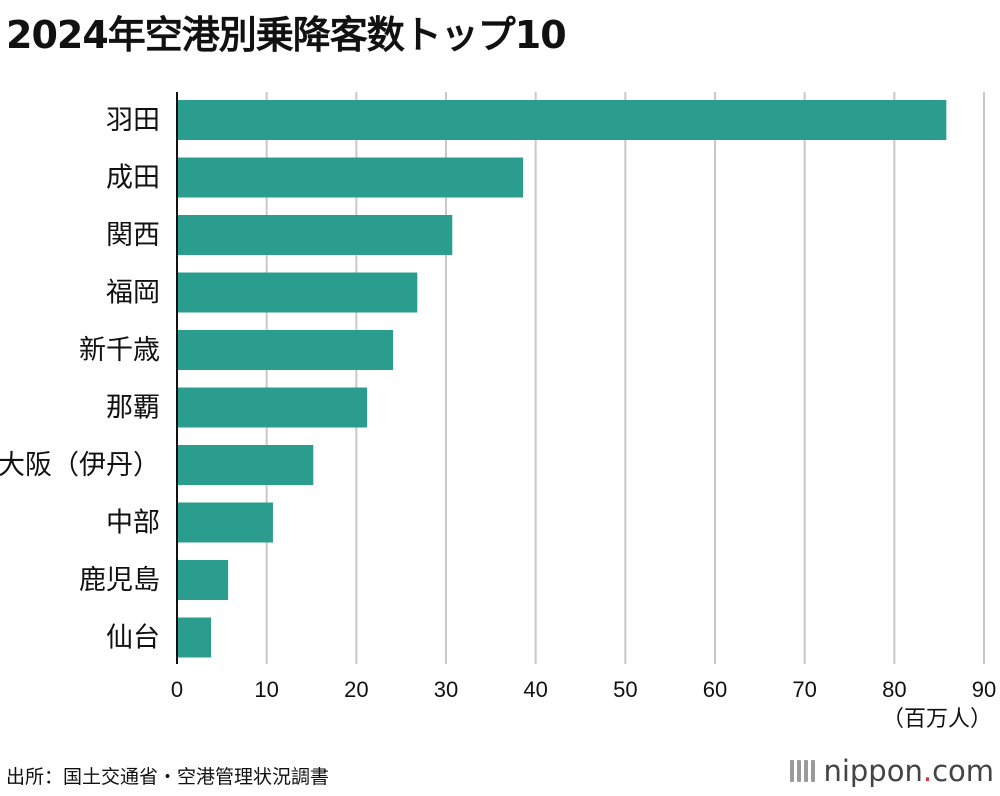  What do you see at coordinates (133, 523) in the screenshot?
I see `category-label: 中部` at bounding box center [133, 523].